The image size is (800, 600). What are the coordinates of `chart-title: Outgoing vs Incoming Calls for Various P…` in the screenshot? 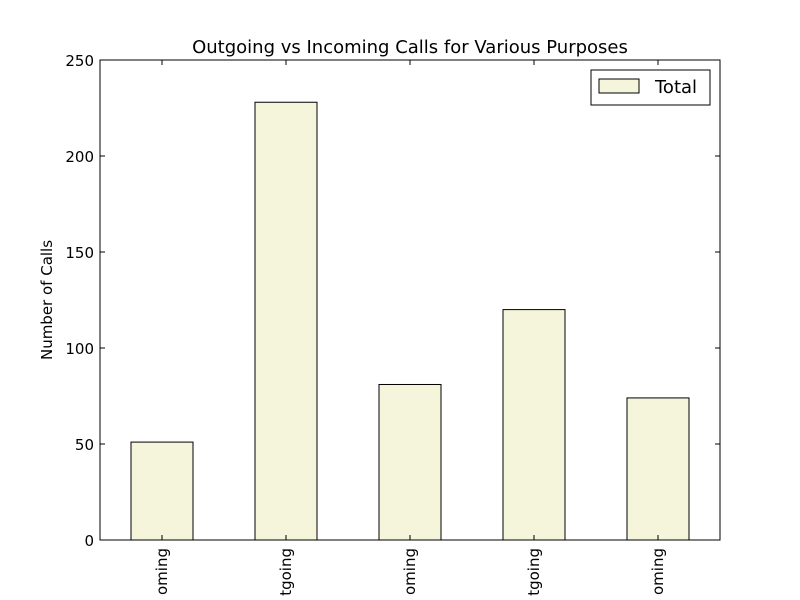 It's located at (410, 47).